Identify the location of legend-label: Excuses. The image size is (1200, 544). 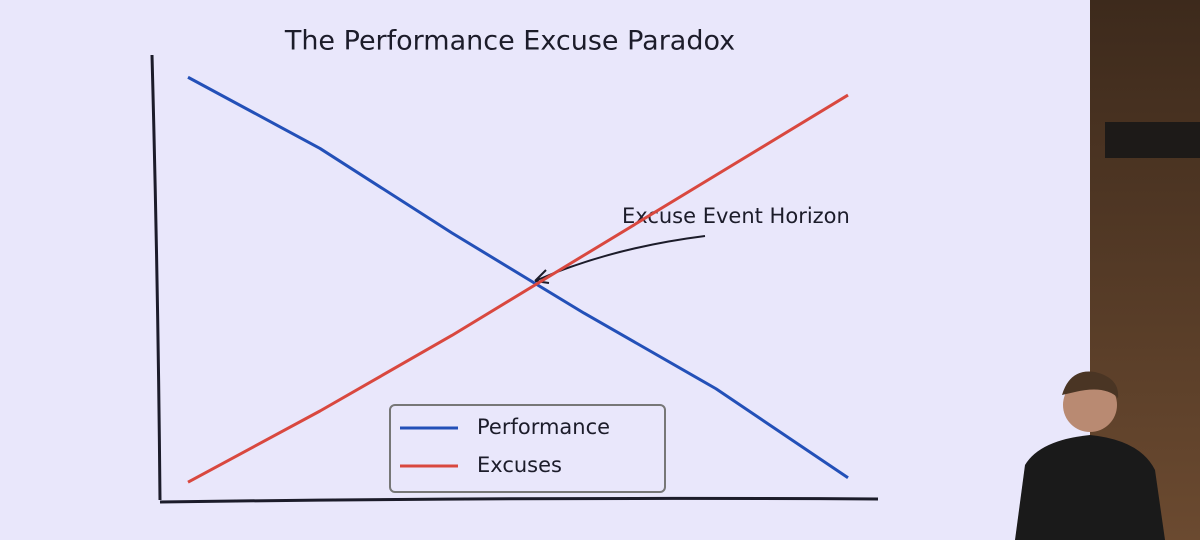
(519, 465).